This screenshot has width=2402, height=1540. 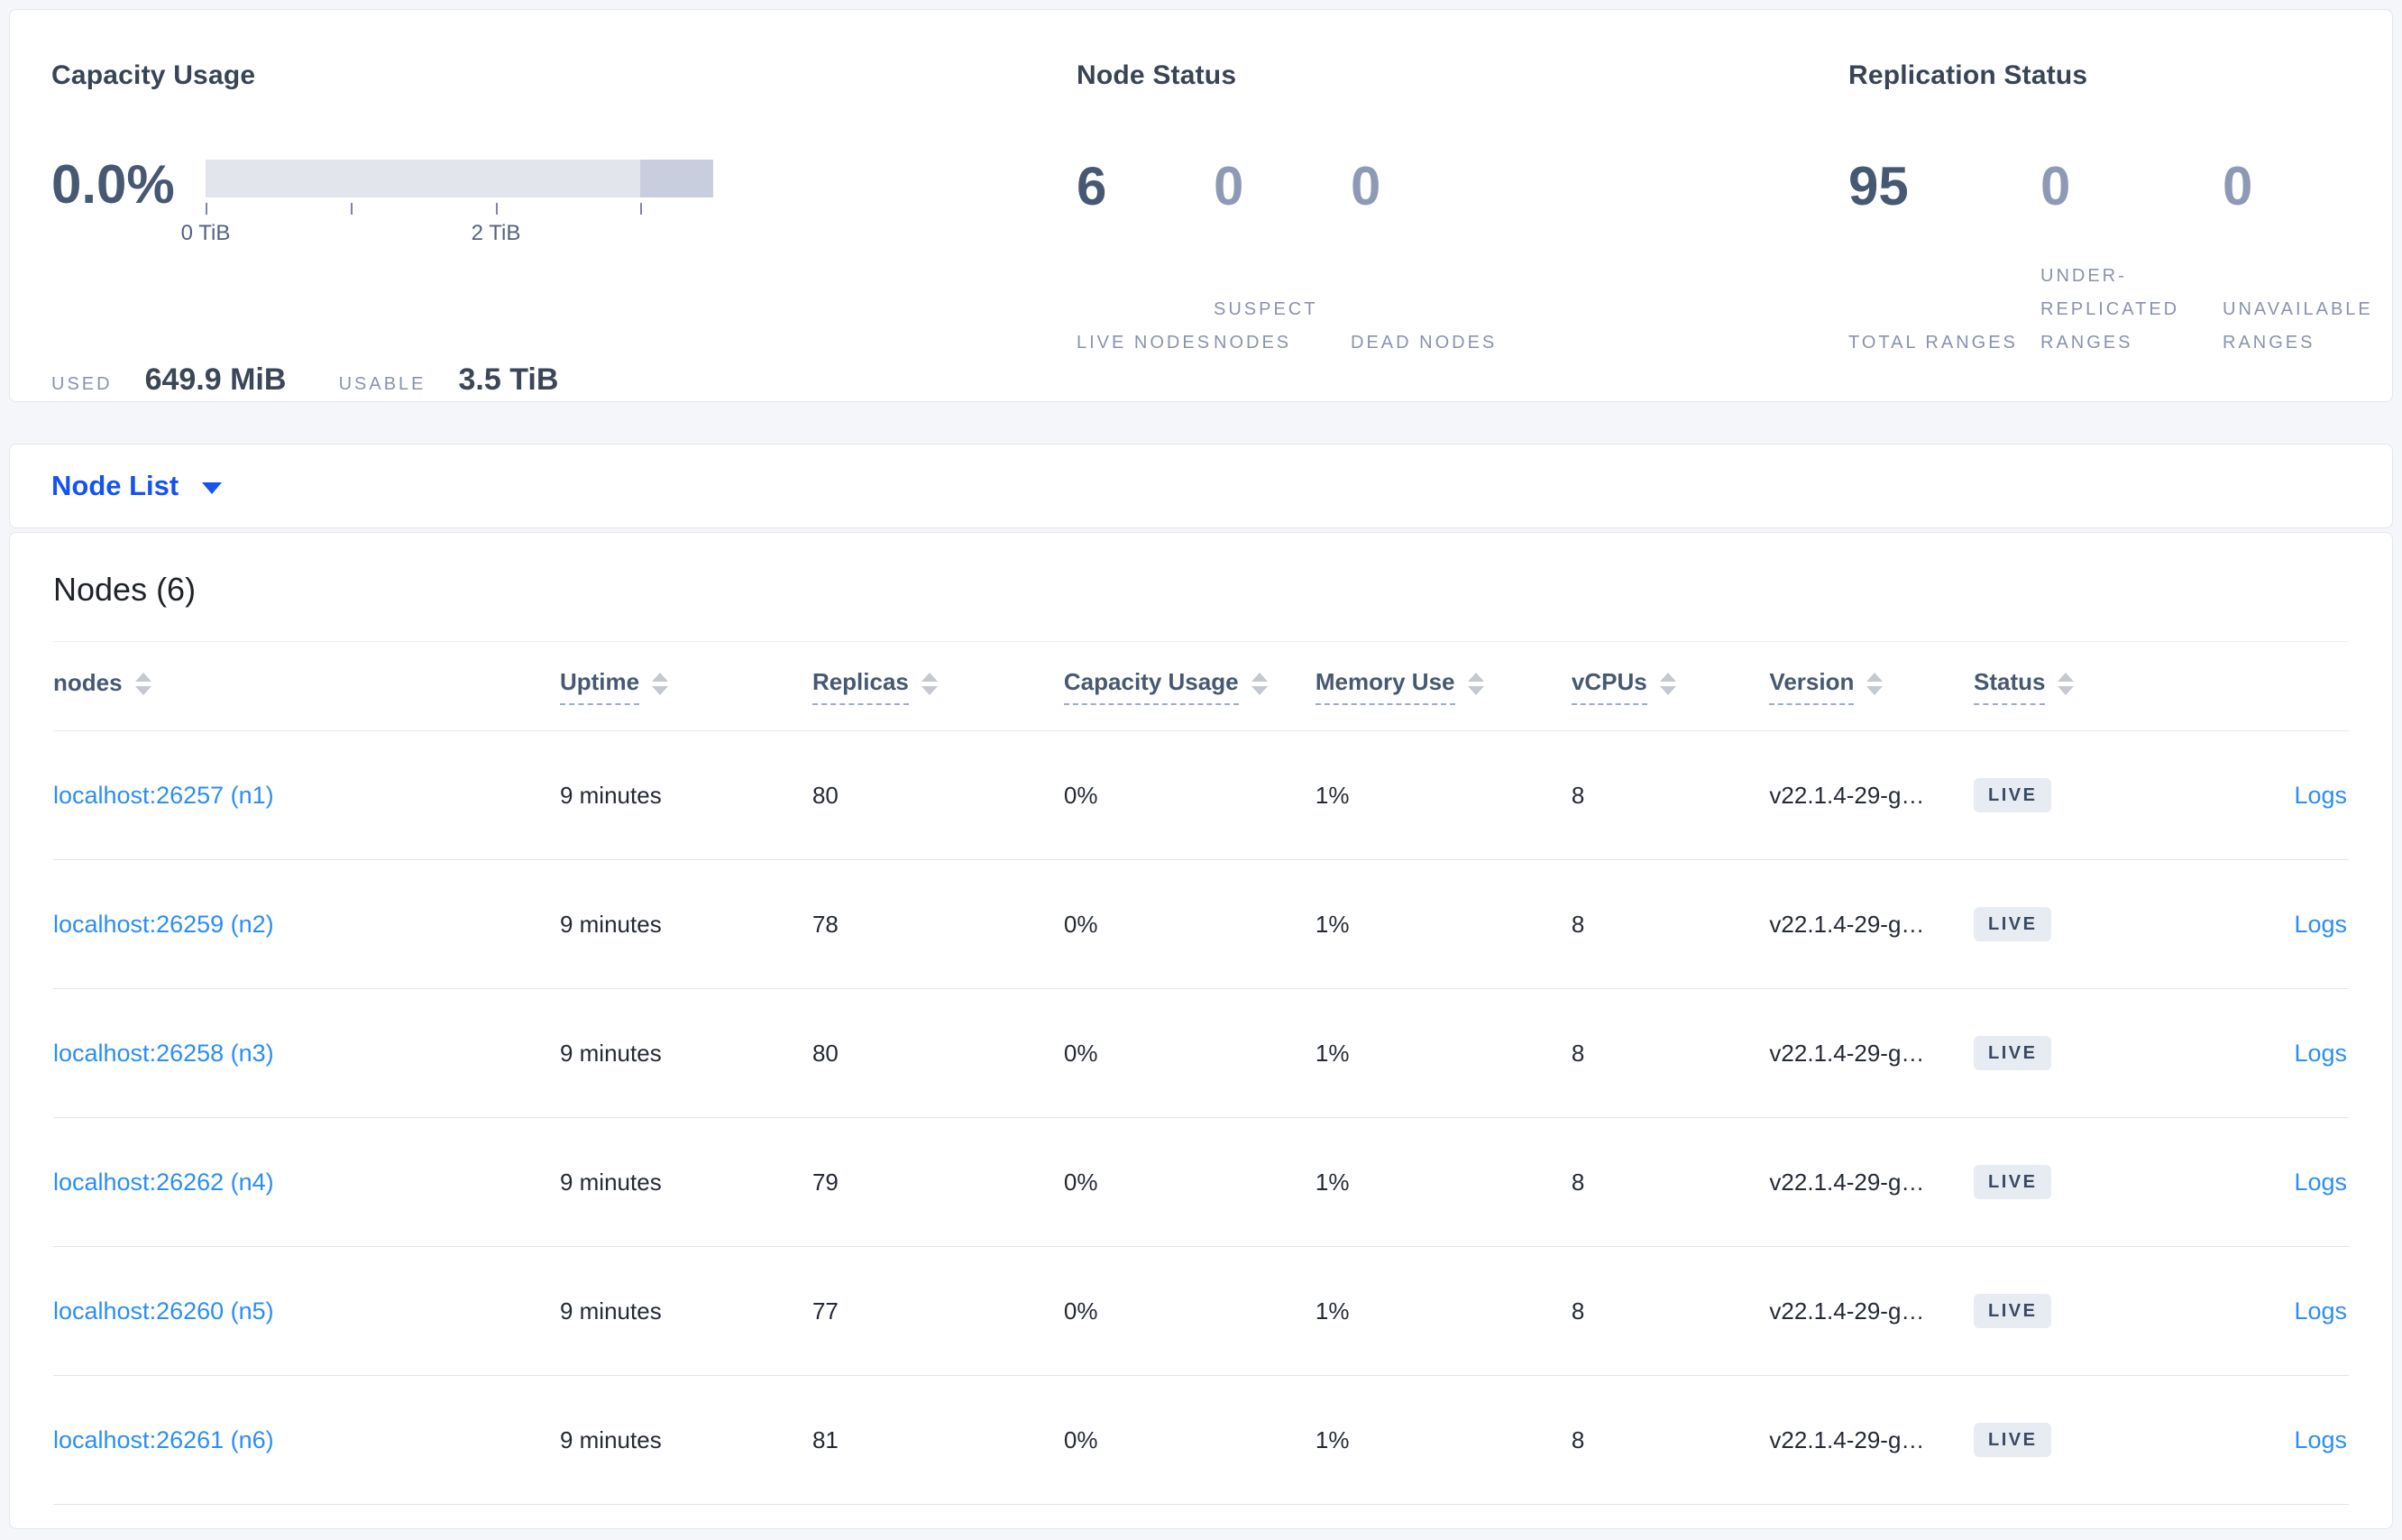 I want to click on used-value: 649.9 MiB, so click(x=215, y=380).